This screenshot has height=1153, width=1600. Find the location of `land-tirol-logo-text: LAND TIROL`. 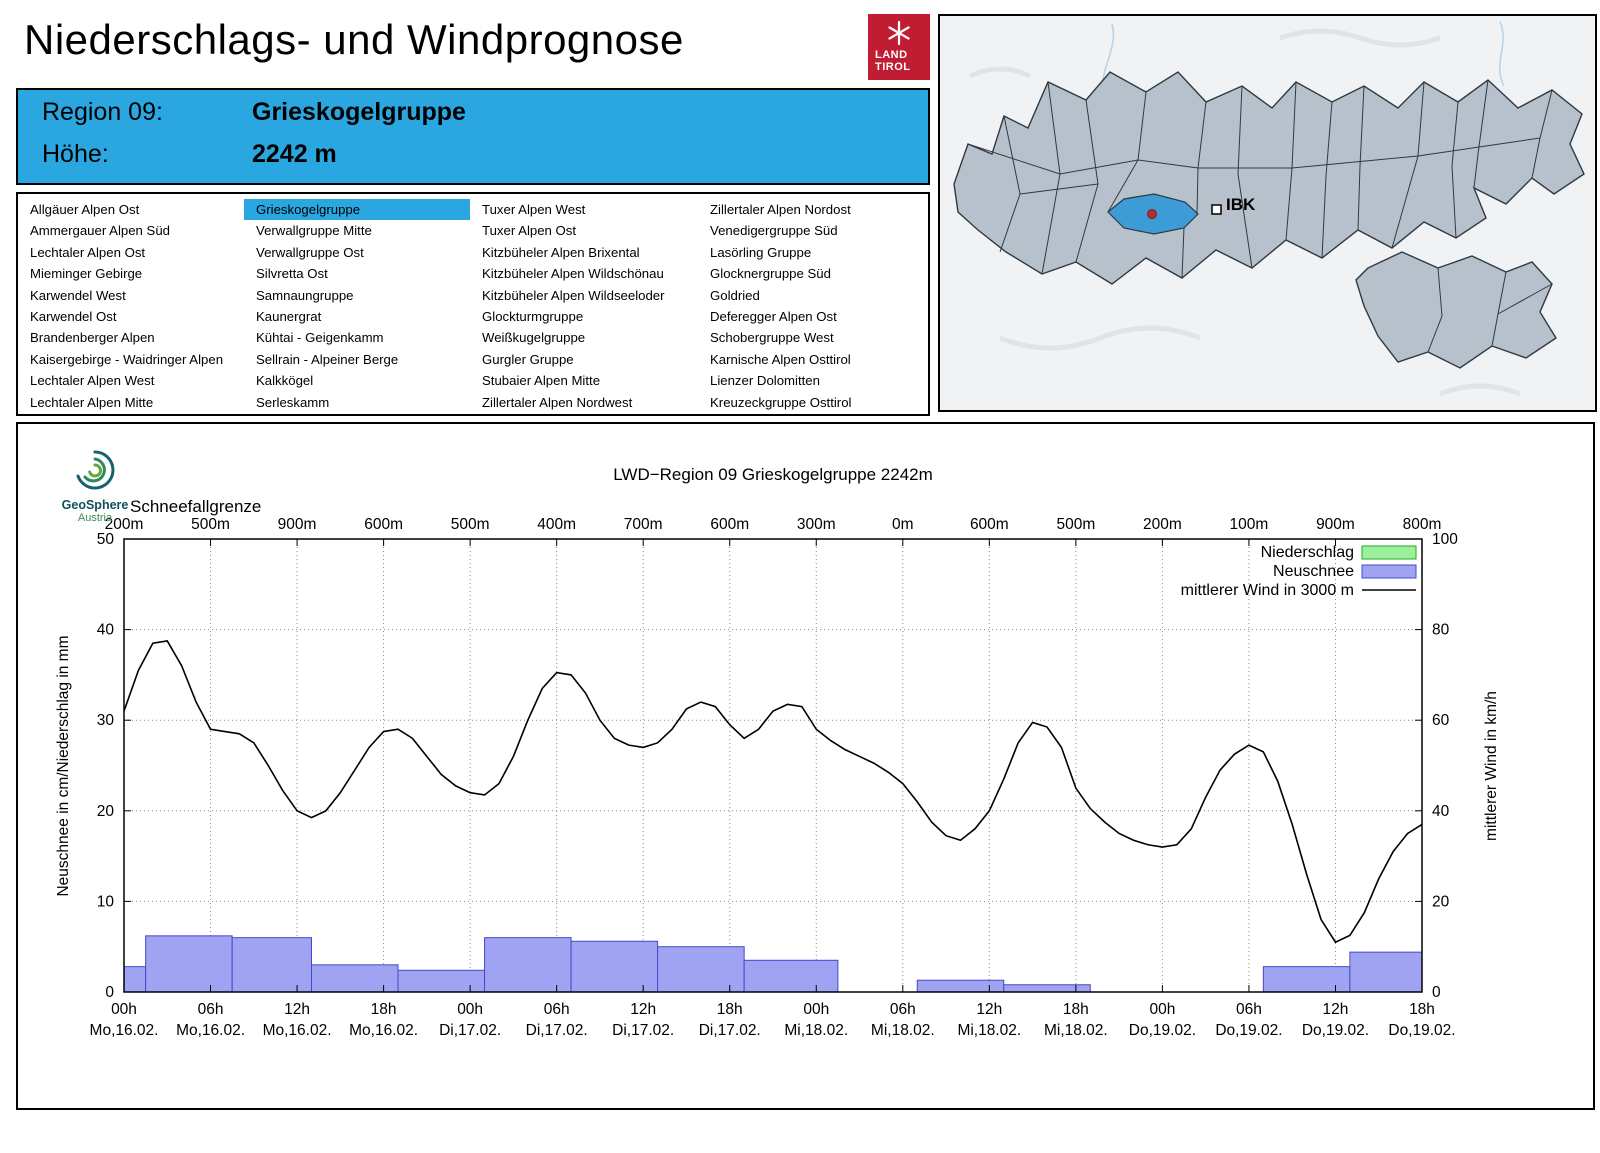

land-tirol-logo-text: LAND TIROL is located at coordinates (899, 61).